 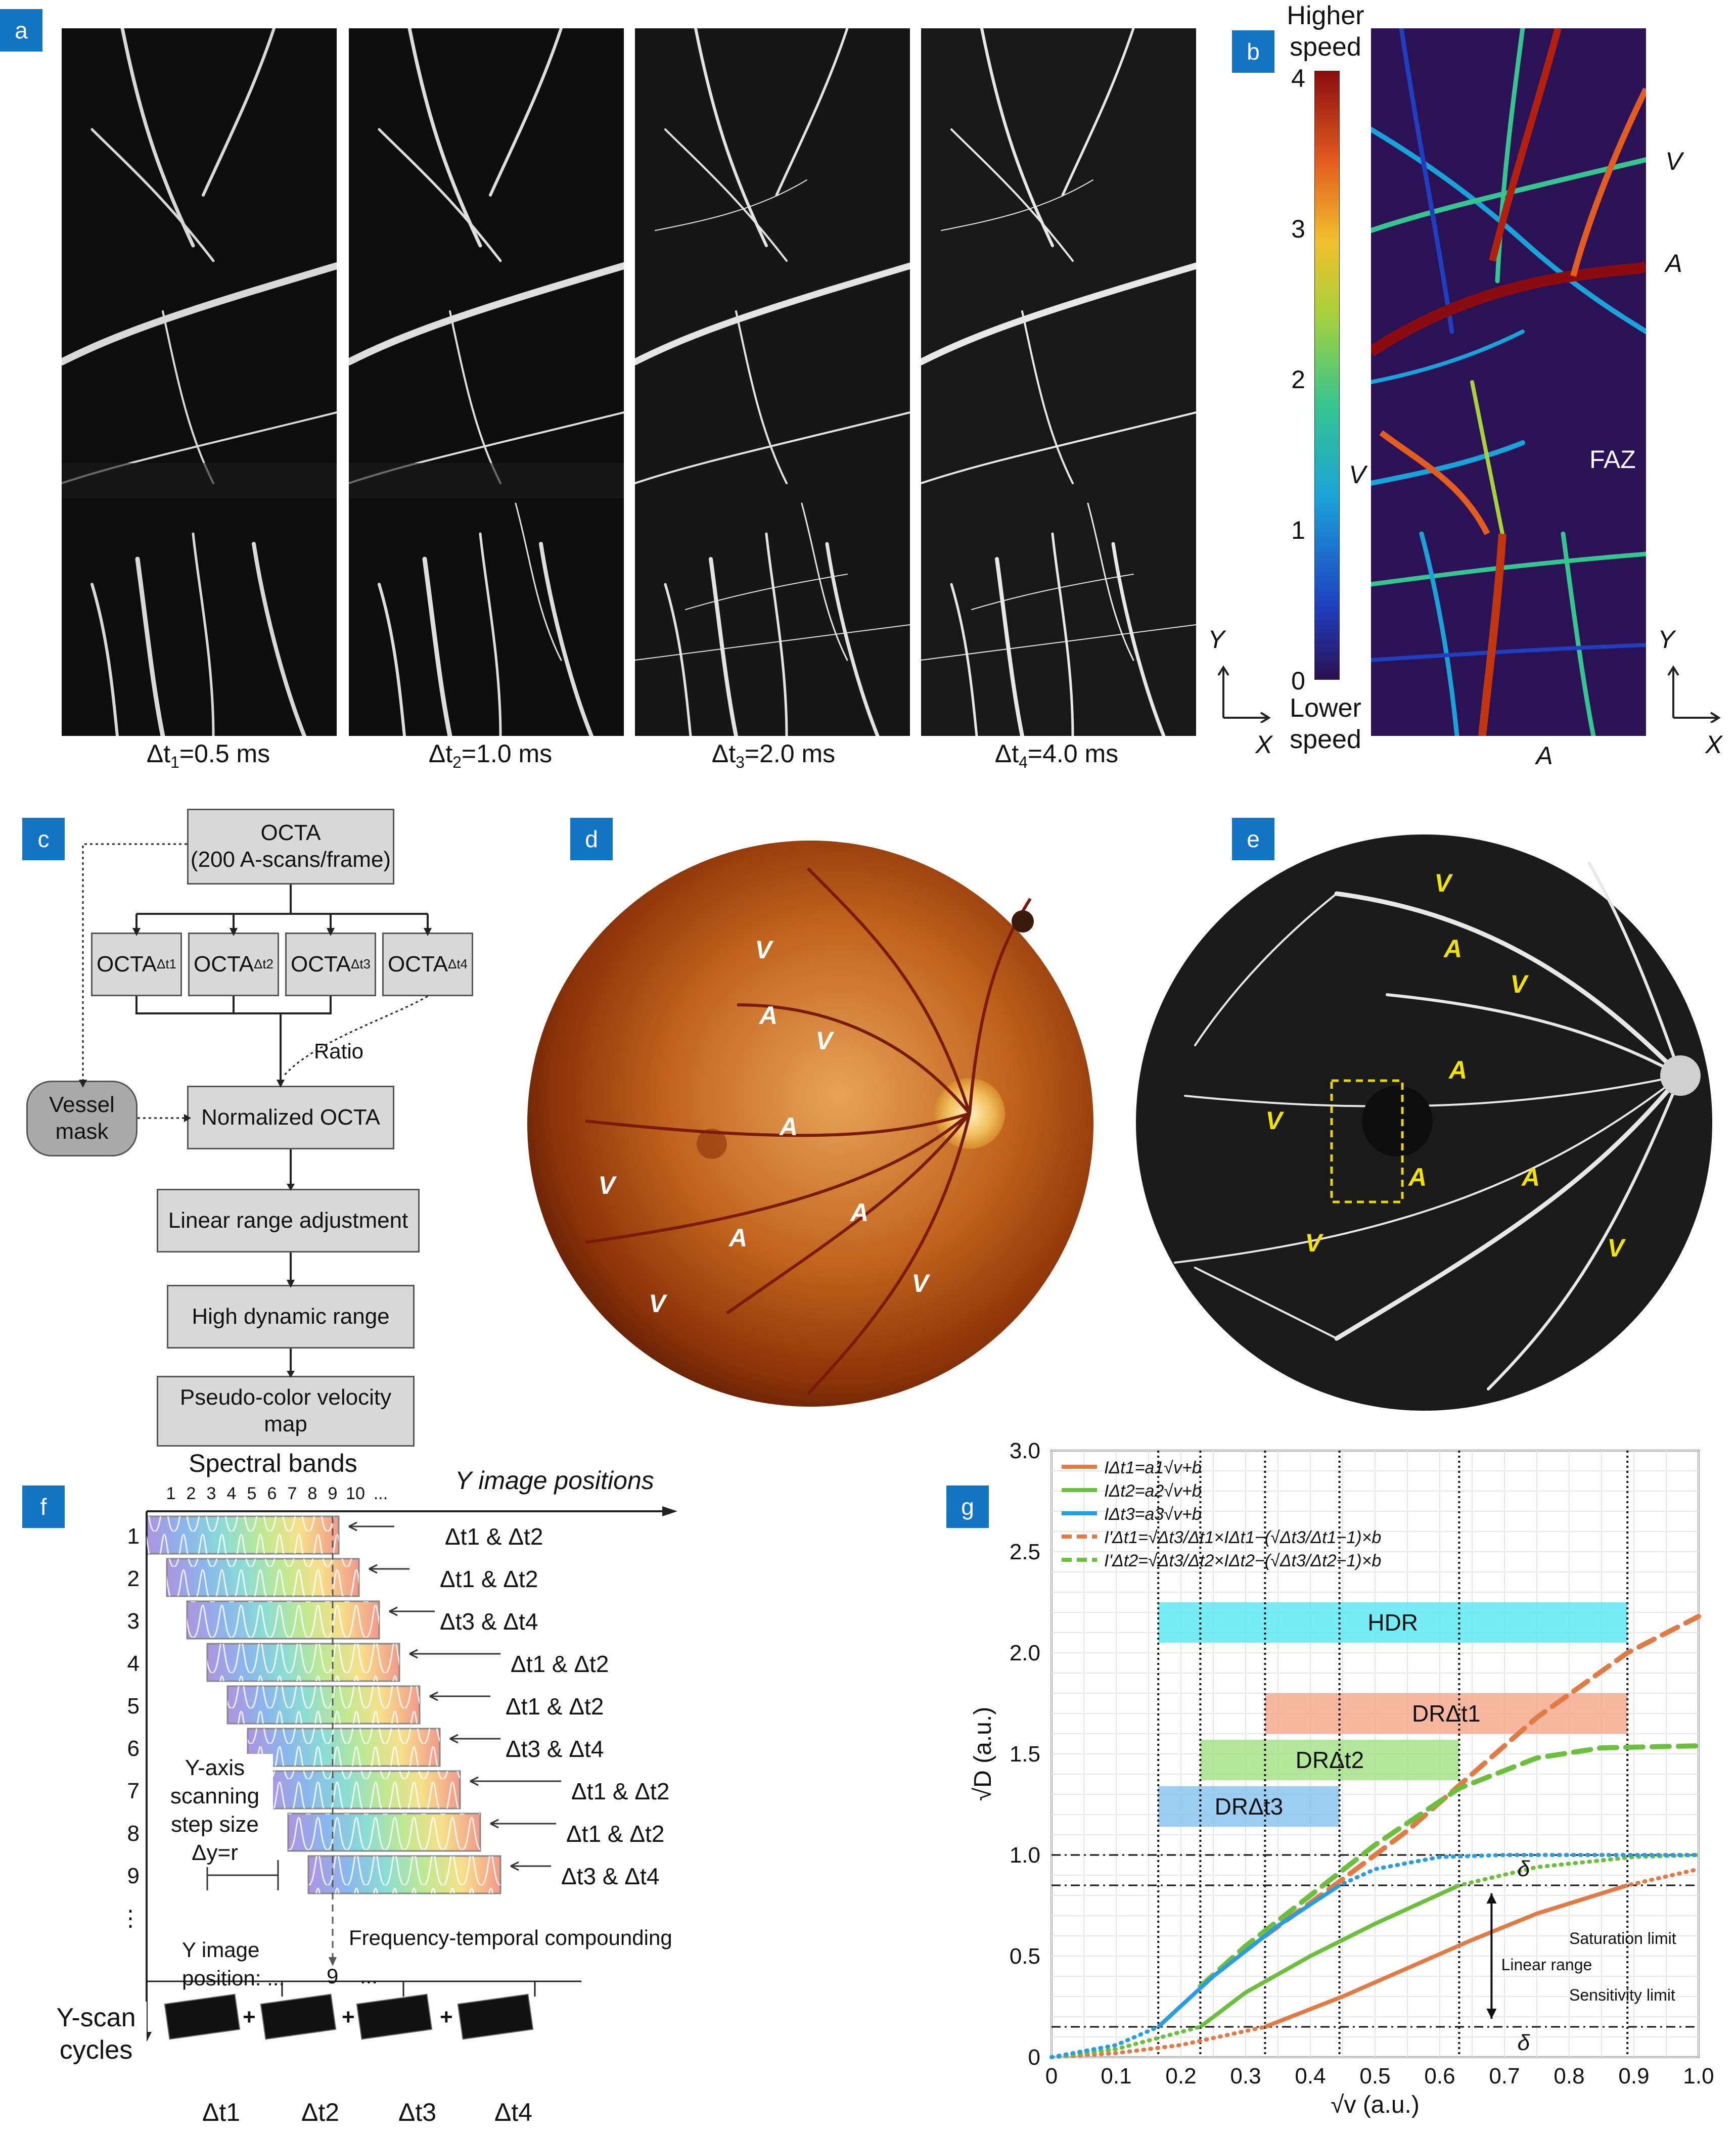 What do you see at coordinates (1505, 2076) in the screenshot?
I see `x-tick-label: 0.7` at bounding box center [1505, 2076].